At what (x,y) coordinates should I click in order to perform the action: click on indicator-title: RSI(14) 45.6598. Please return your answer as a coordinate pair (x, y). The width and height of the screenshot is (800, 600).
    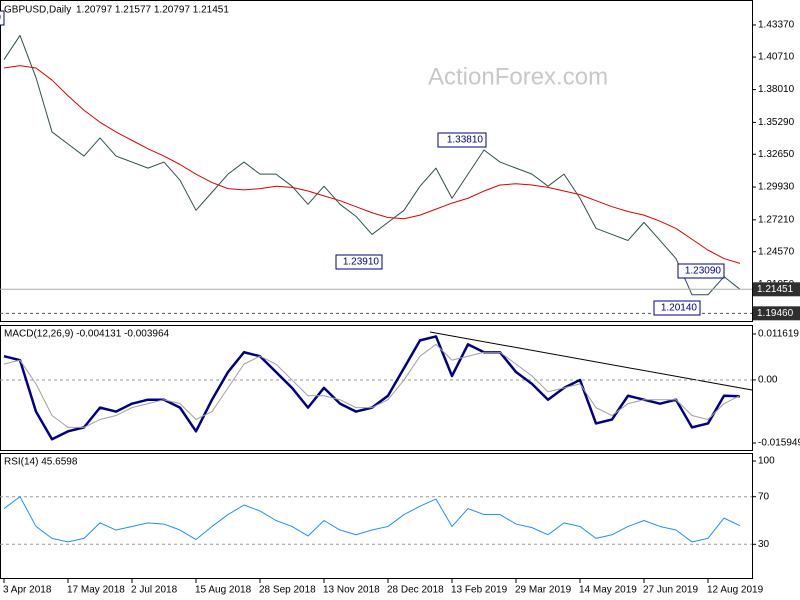
    Looking at the image, I should click on (41, 462).